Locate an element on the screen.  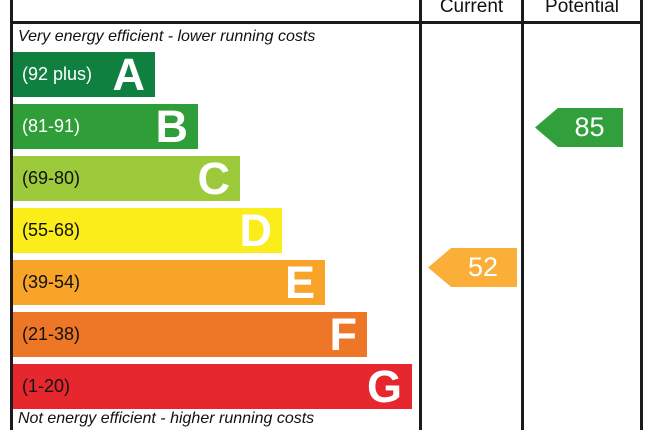
band-range-label: (21-38) is located at coordinates (51, 334).